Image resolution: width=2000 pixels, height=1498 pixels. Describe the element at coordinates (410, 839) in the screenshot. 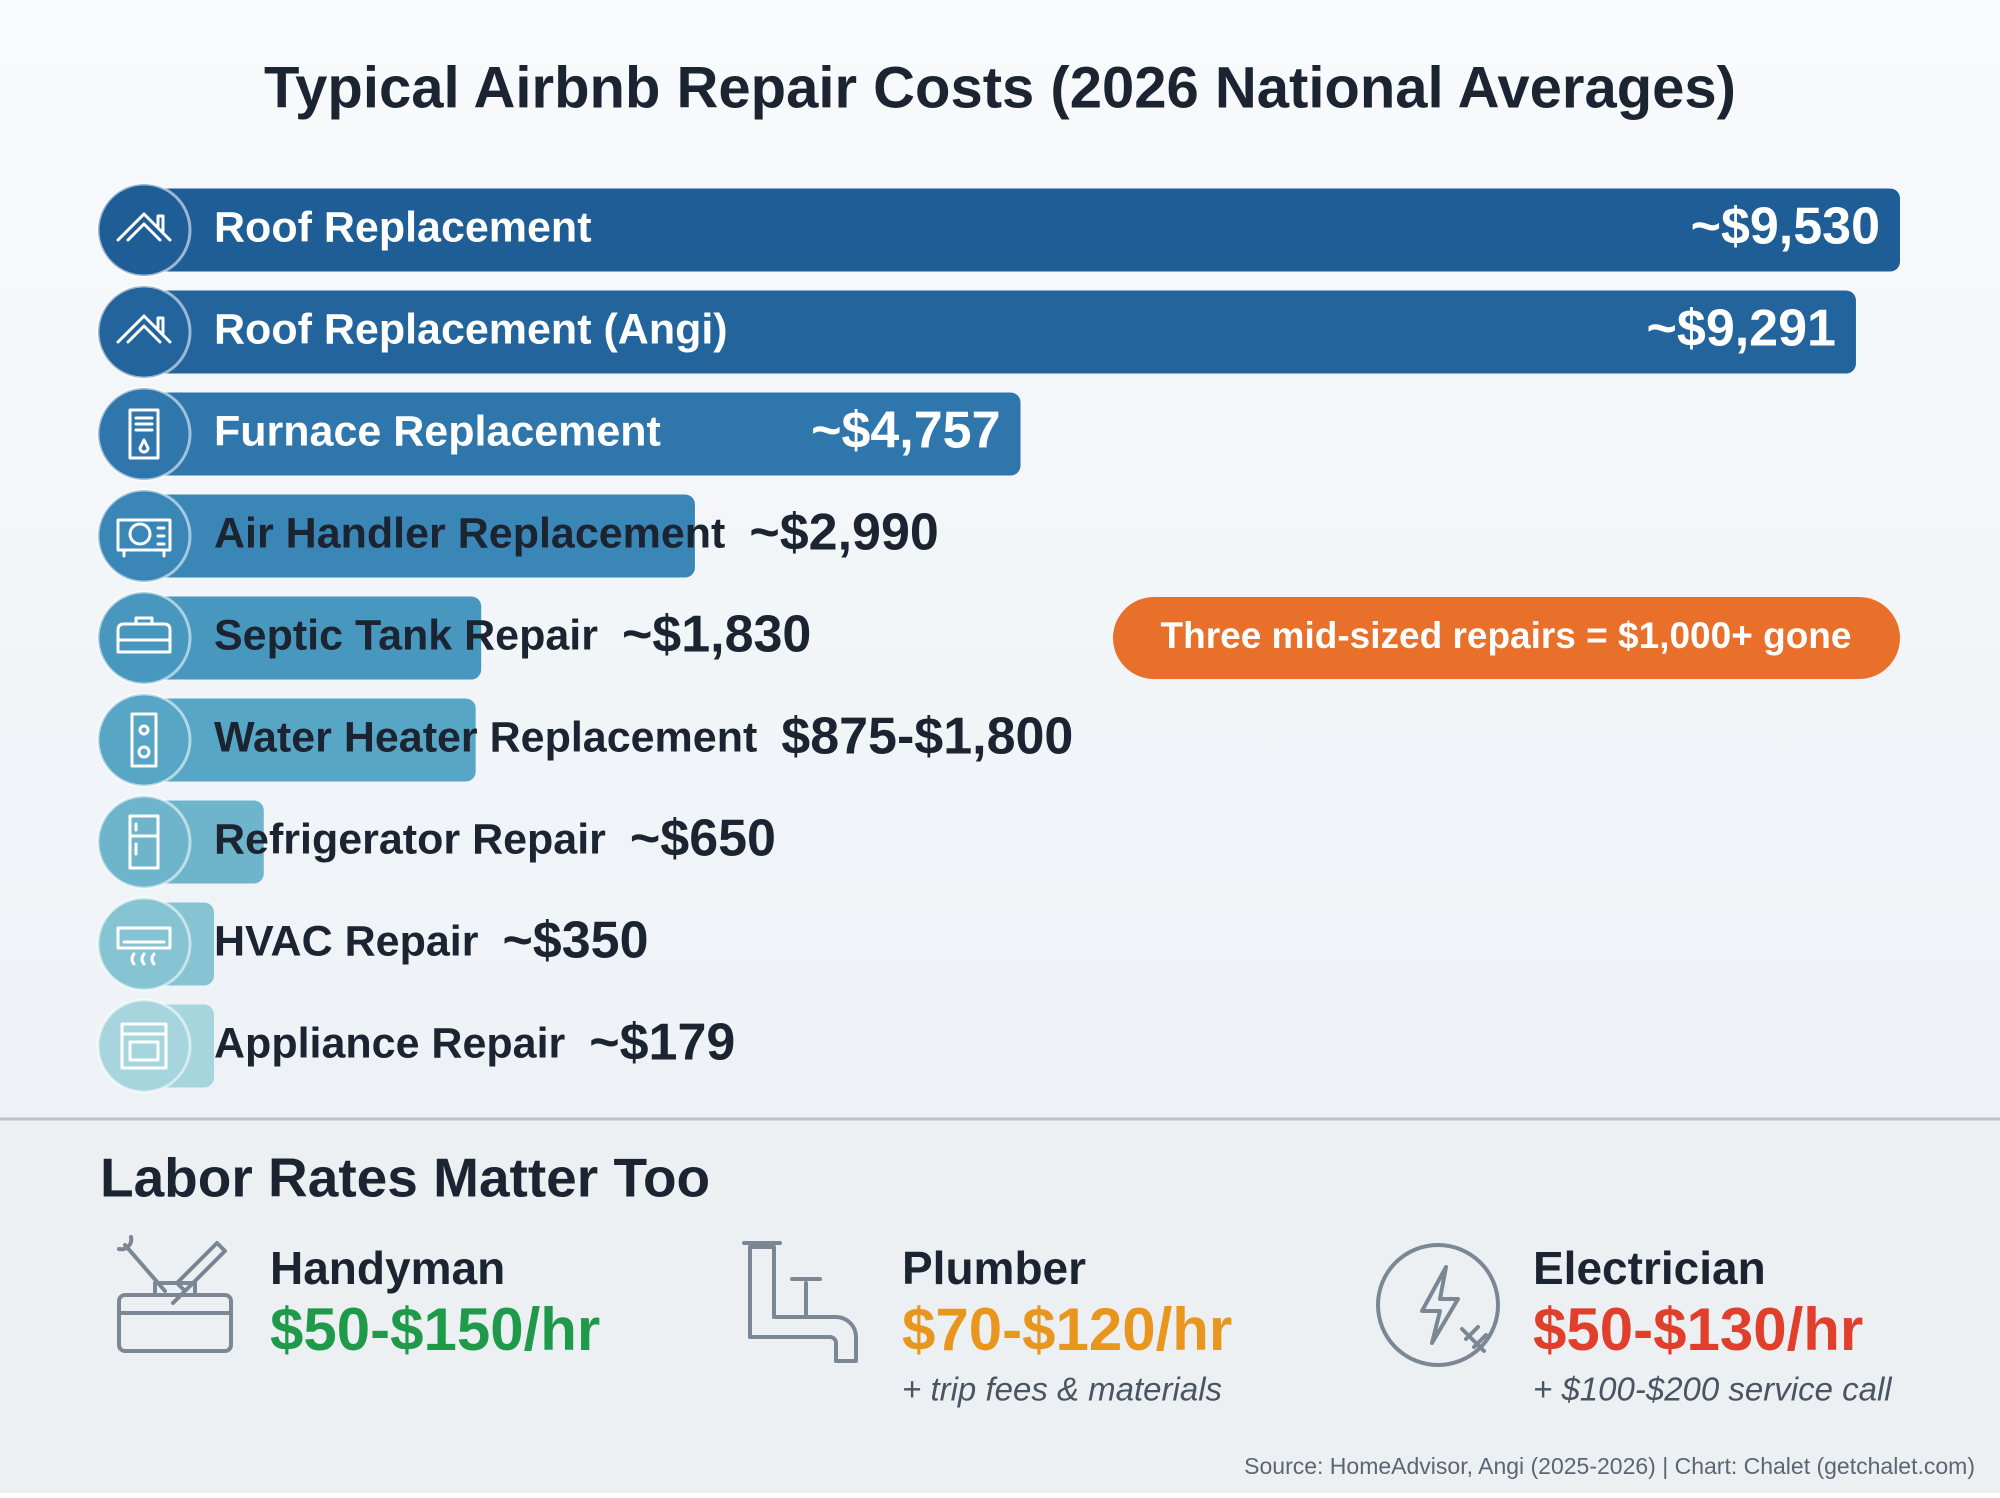

I see `category-label: Refrigerator Repair` at that location.